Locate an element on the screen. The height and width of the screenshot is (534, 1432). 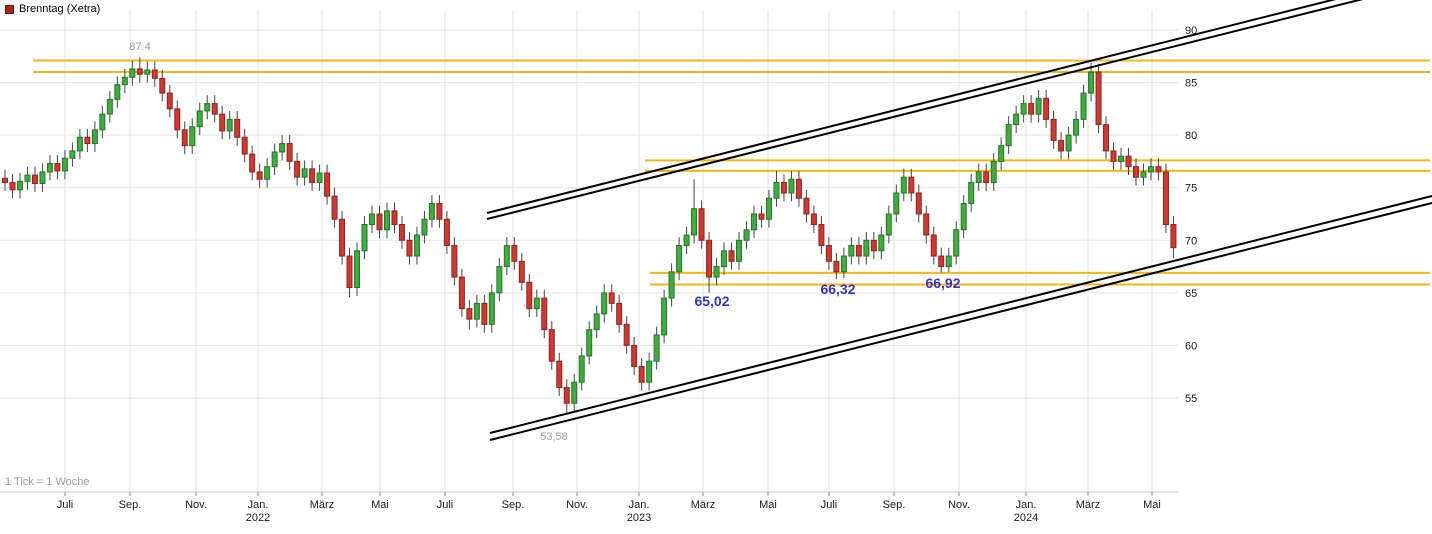
y-axis-label: 55 is located at coordinates (1191, 399).